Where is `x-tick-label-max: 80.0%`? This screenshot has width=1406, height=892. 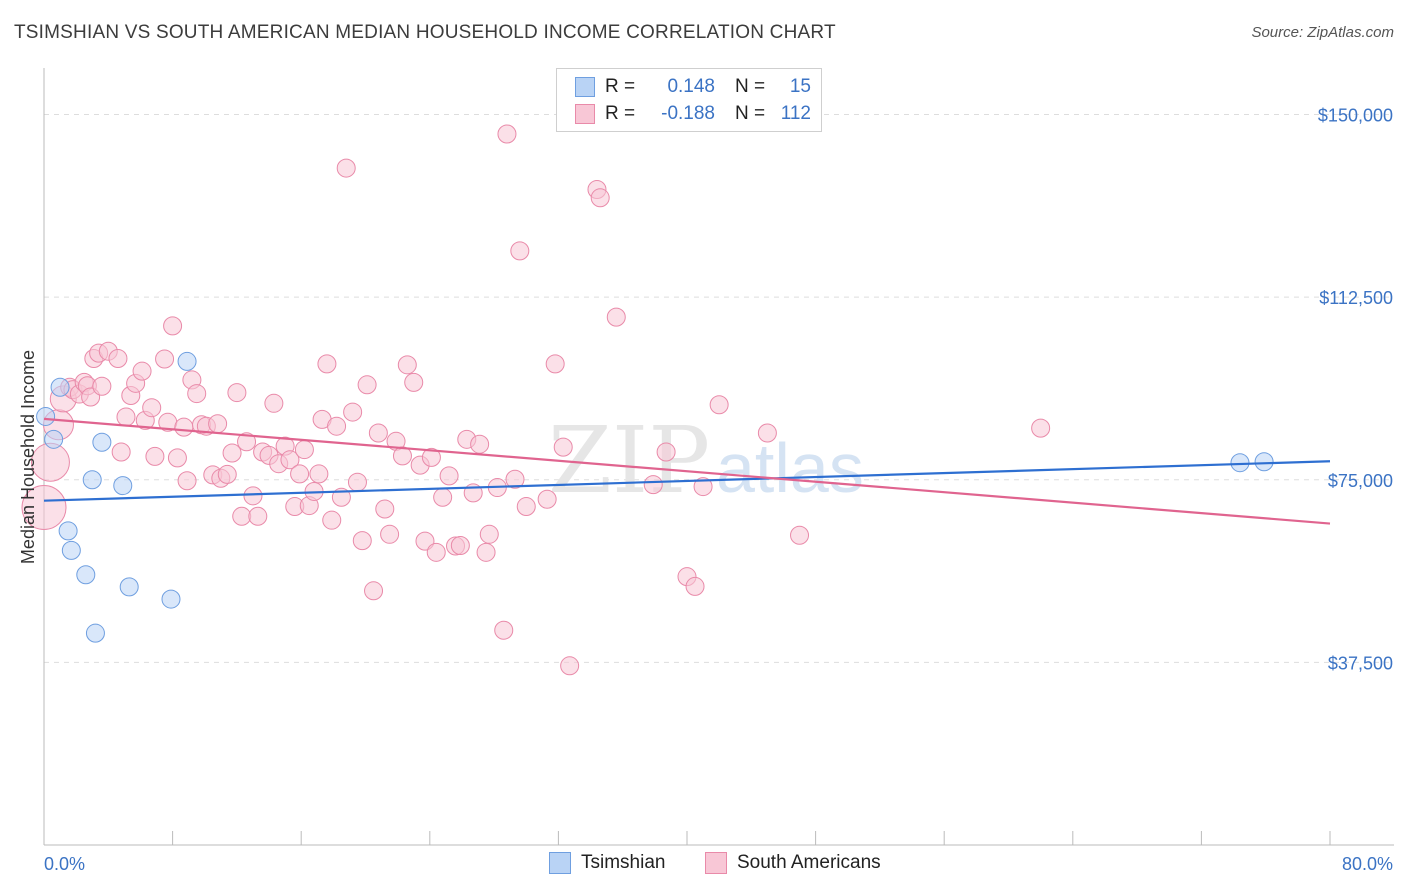
x-tick-label-max: 80.0% is located at coordinates (1367, 864).